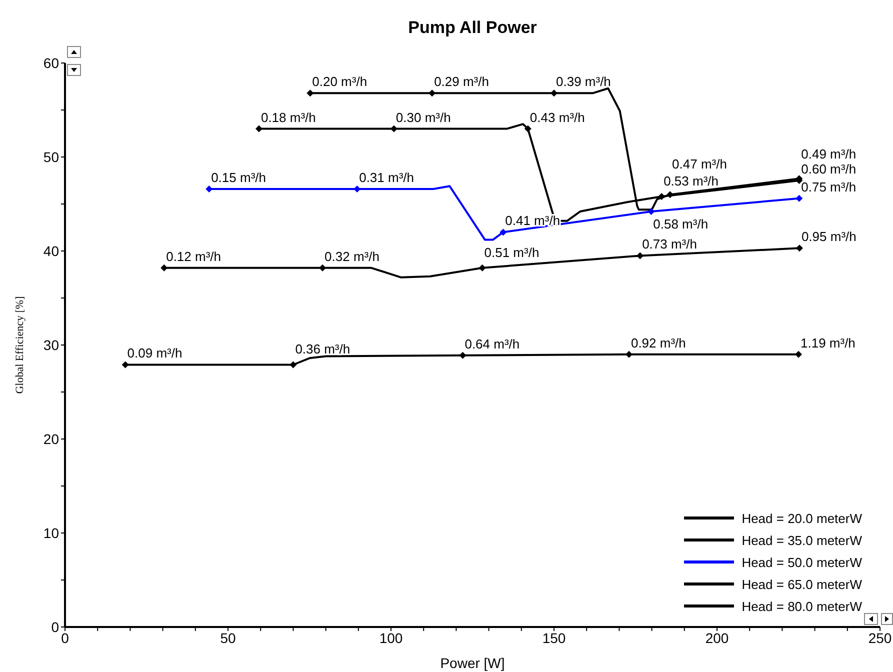 This screenshot has width=893, height=672. Describe the element at coordinates (828, 186) in the screenshot. I see `annotation: 0.75 m³/h` at that location.